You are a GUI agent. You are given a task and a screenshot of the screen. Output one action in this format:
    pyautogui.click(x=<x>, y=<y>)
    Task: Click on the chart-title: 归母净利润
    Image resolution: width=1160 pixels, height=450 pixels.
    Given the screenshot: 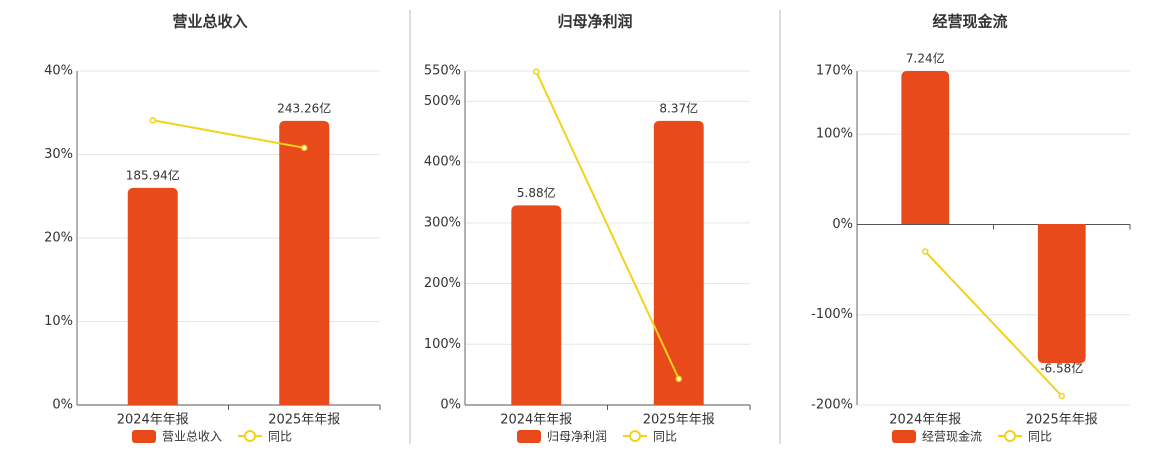 What is the action you would take?
    pyautogui.click(x=594, y=22)
    